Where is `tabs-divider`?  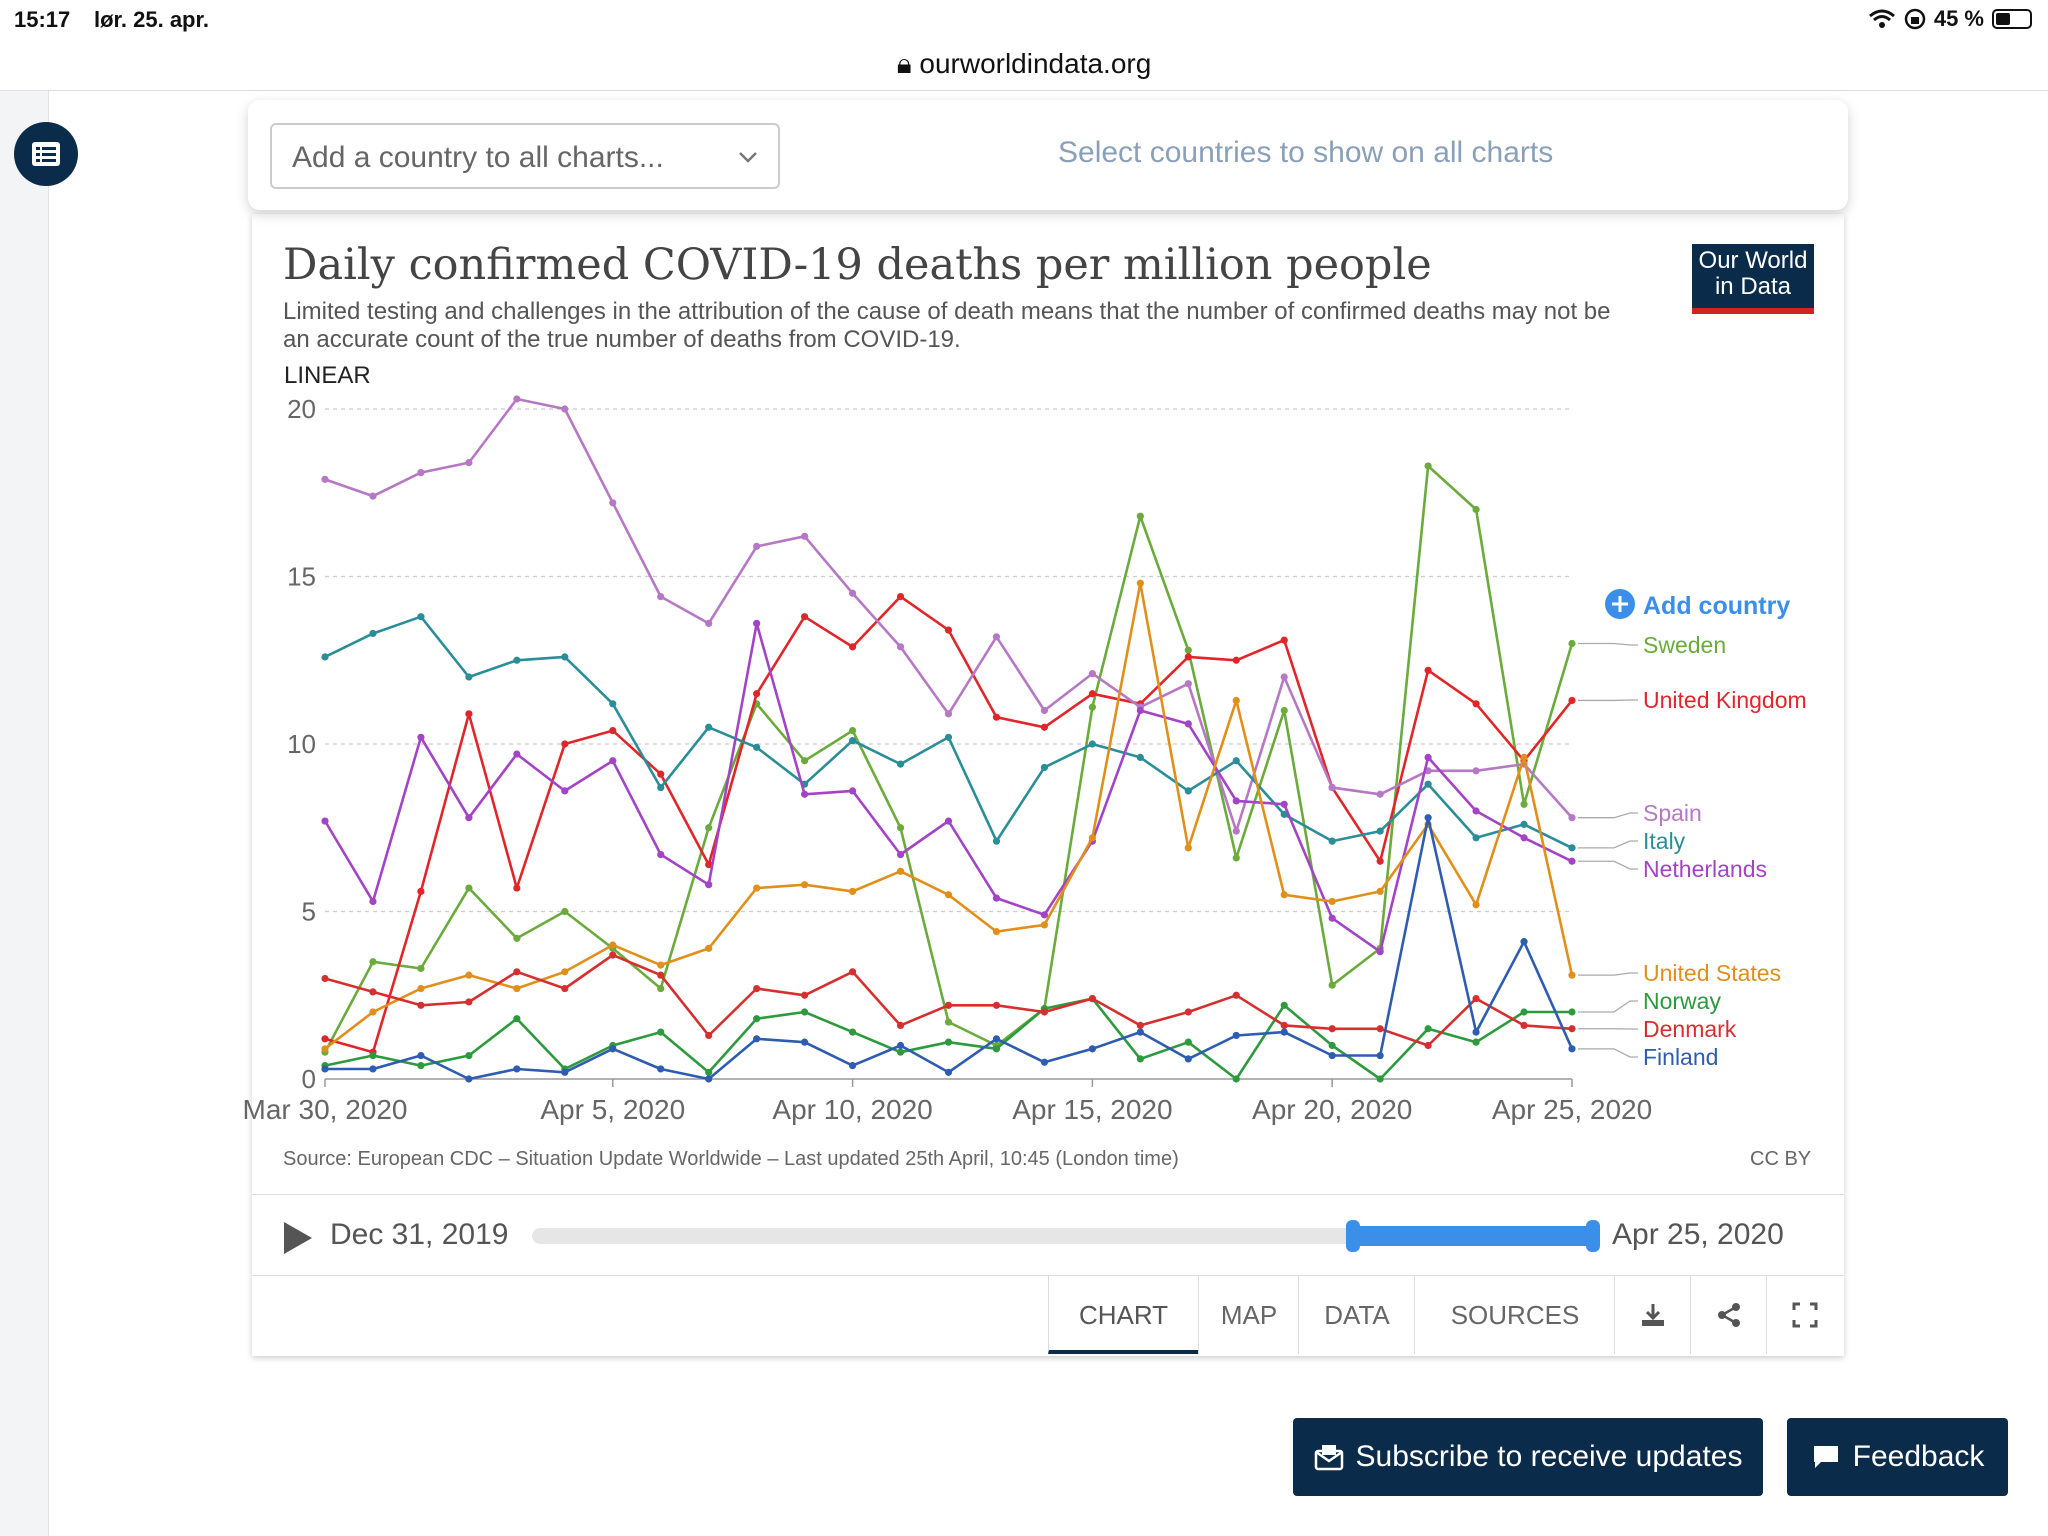 tabs-divider is located at coordinates (1048, 1275).